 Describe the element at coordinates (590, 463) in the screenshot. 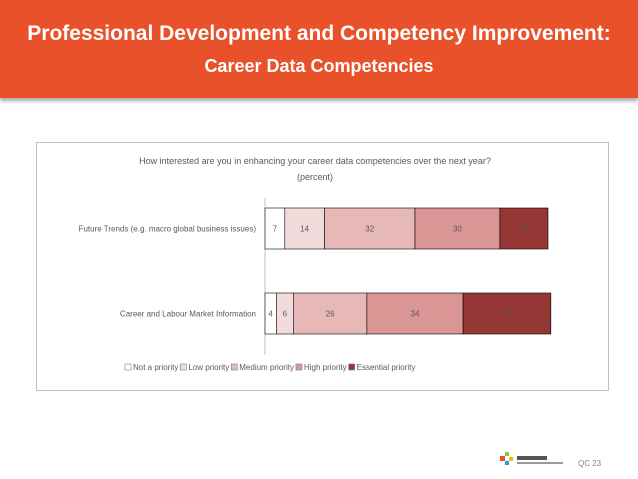

I see `page-number: QC 23` at that location.